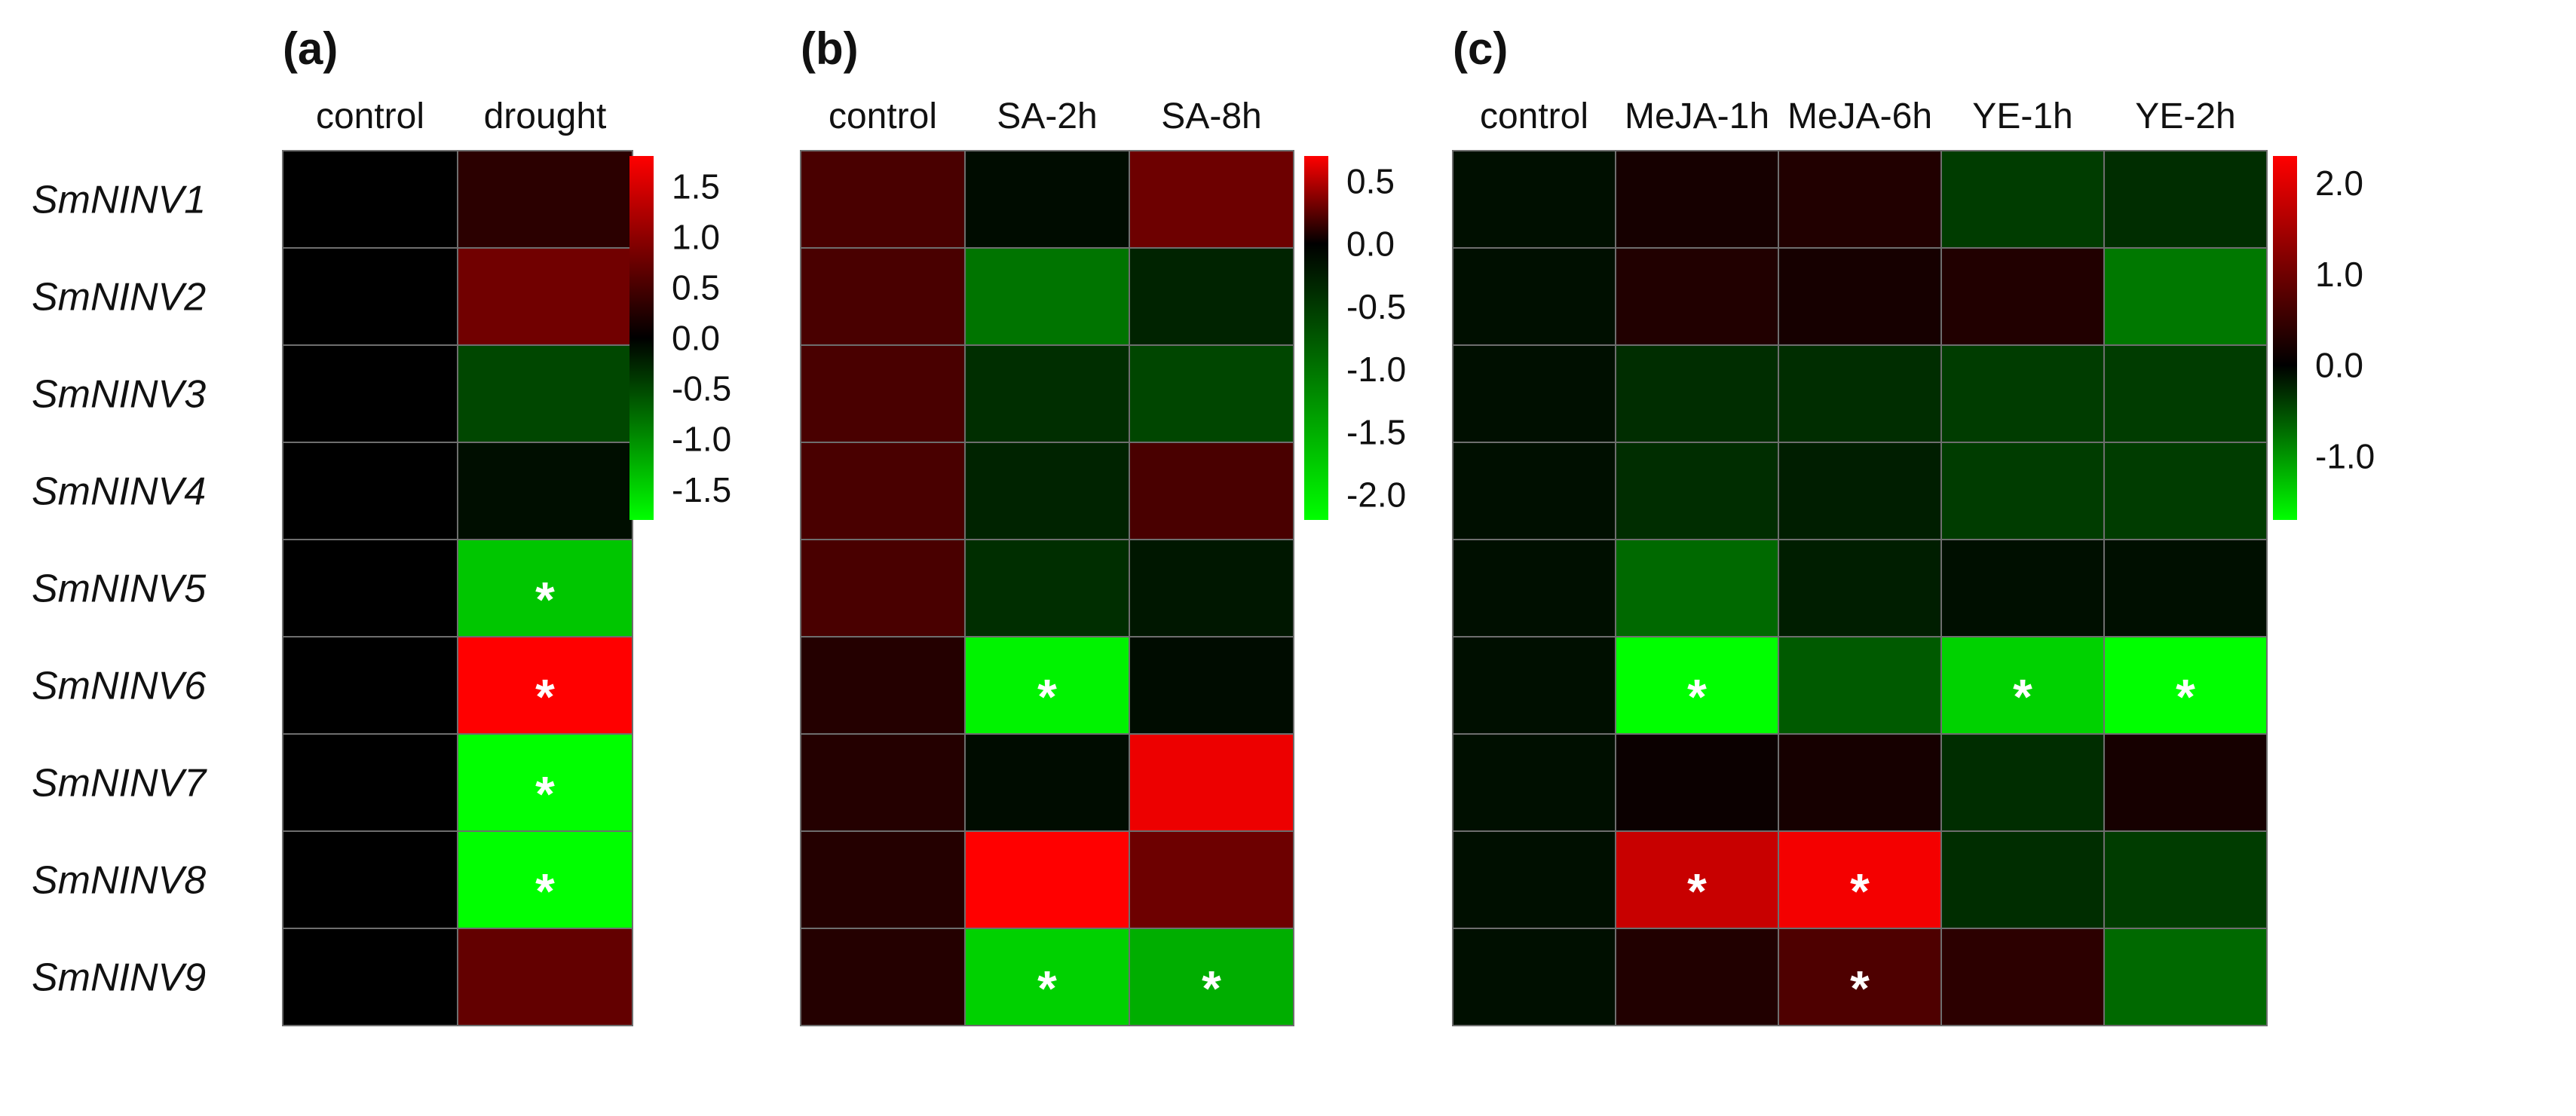 The width and height of the screenshot is (2576, 1116). Describe the element at coordinates (696, 186) in the screenshot. I see `colorbar-tick-label: 1.5` at that location.